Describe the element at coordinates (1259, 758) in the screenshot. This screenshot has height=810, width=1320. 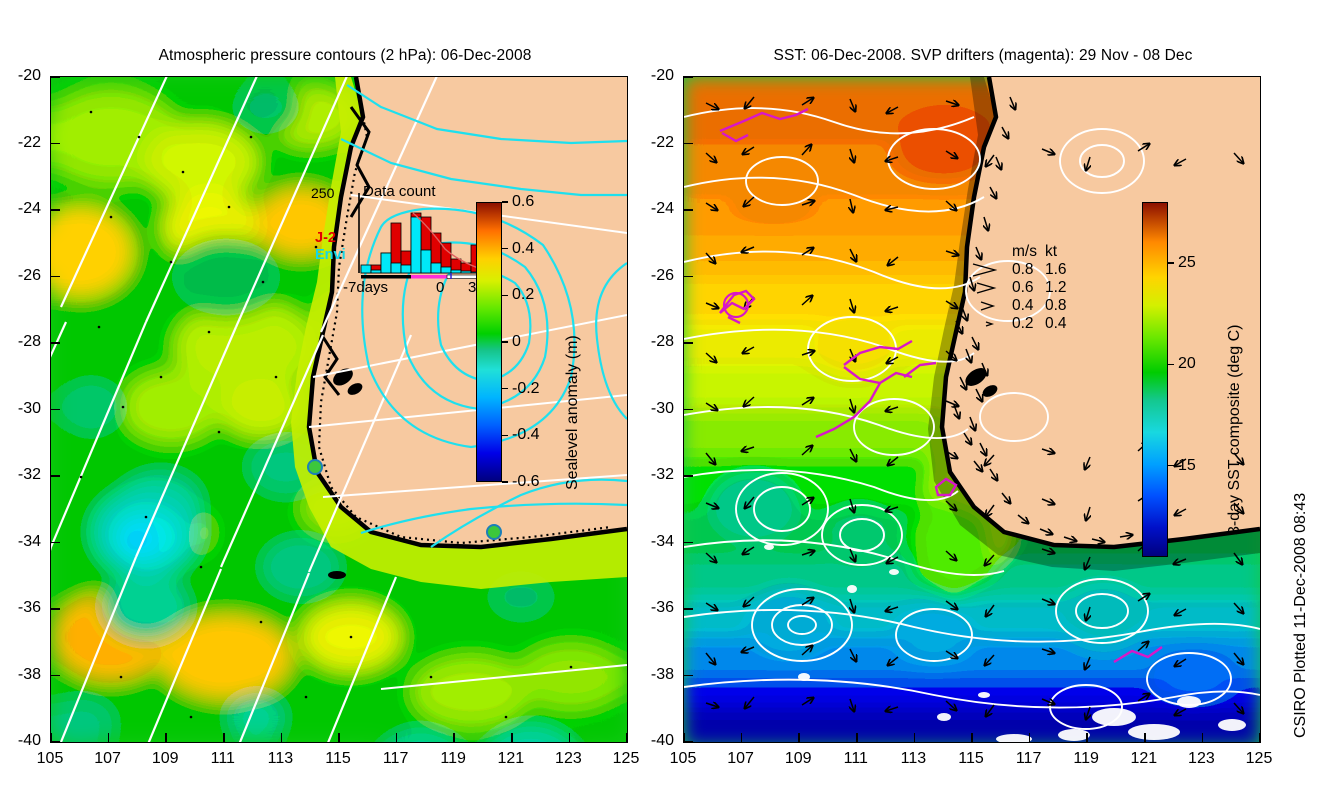
I see `x-axis-tick-label: 125` at that location.